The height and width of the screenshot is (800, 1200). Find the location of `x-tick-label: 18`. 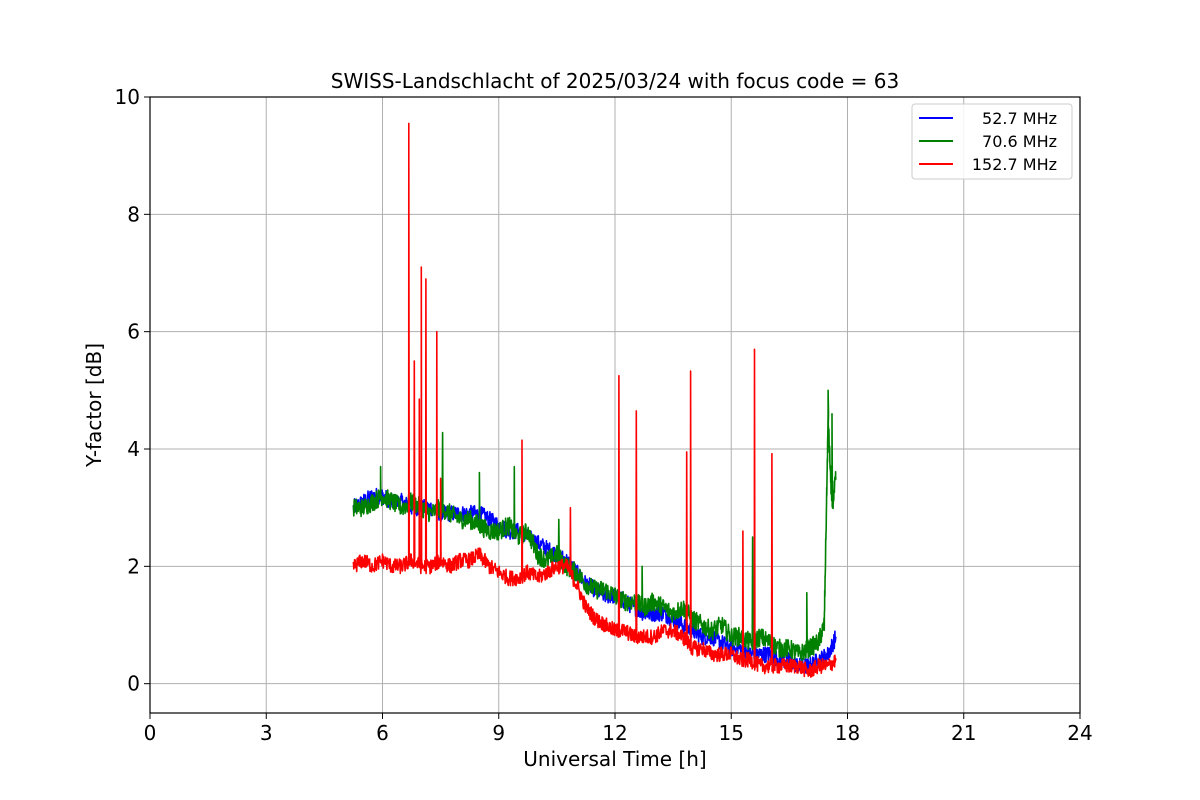

x-tick-label: 18 is located at coordinates (847, 733).